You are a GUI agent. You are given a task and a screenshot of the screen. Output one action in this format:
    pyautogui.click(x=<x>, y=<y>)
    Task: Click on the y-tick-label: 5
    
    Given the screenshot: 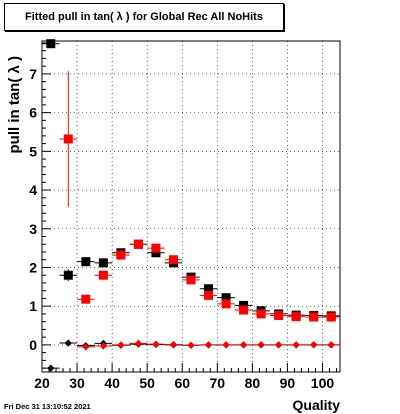 What is the action you would take?
    pyautogui.click(x=33, y=151)
    